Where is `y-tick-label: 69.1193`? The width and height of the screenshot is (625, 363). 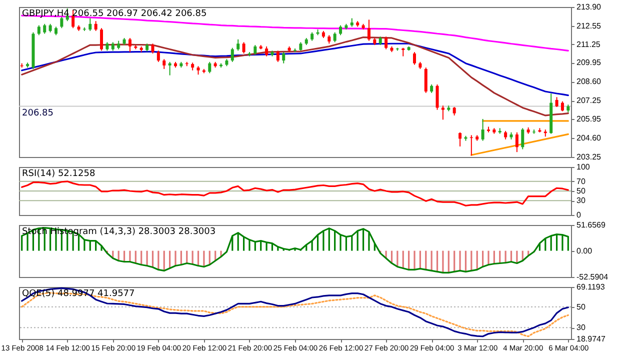 y-tick-label: 69.1193 is located at coordinates (591, 287).